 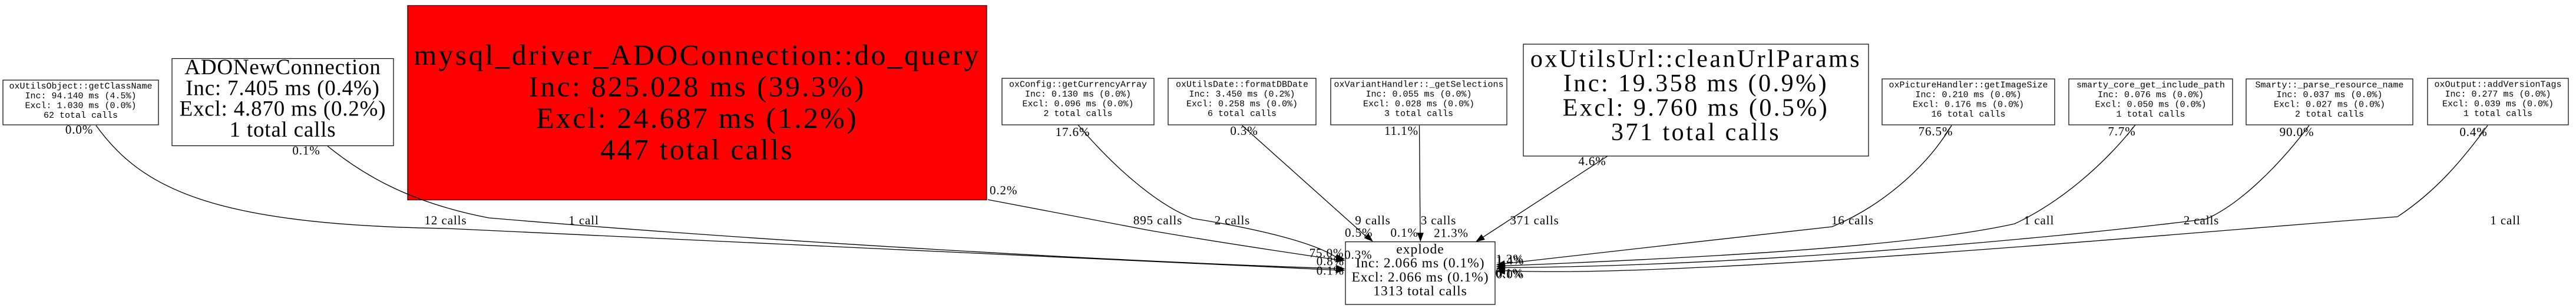 What do you see at coordinates (2150, 105) in the screenshot?
I see `svg-text: Excl: 0.050 ms (0.0%)` at bounding box center [2150, 105].